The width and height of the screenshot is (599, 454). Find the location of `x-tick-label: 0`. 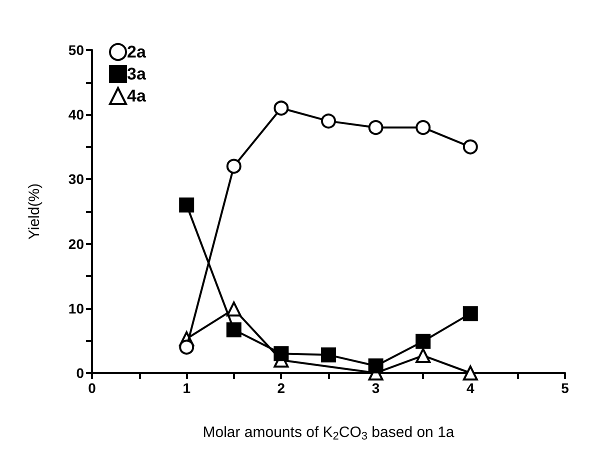

x-tick-label: 0 is located at coordinates (92, 388).